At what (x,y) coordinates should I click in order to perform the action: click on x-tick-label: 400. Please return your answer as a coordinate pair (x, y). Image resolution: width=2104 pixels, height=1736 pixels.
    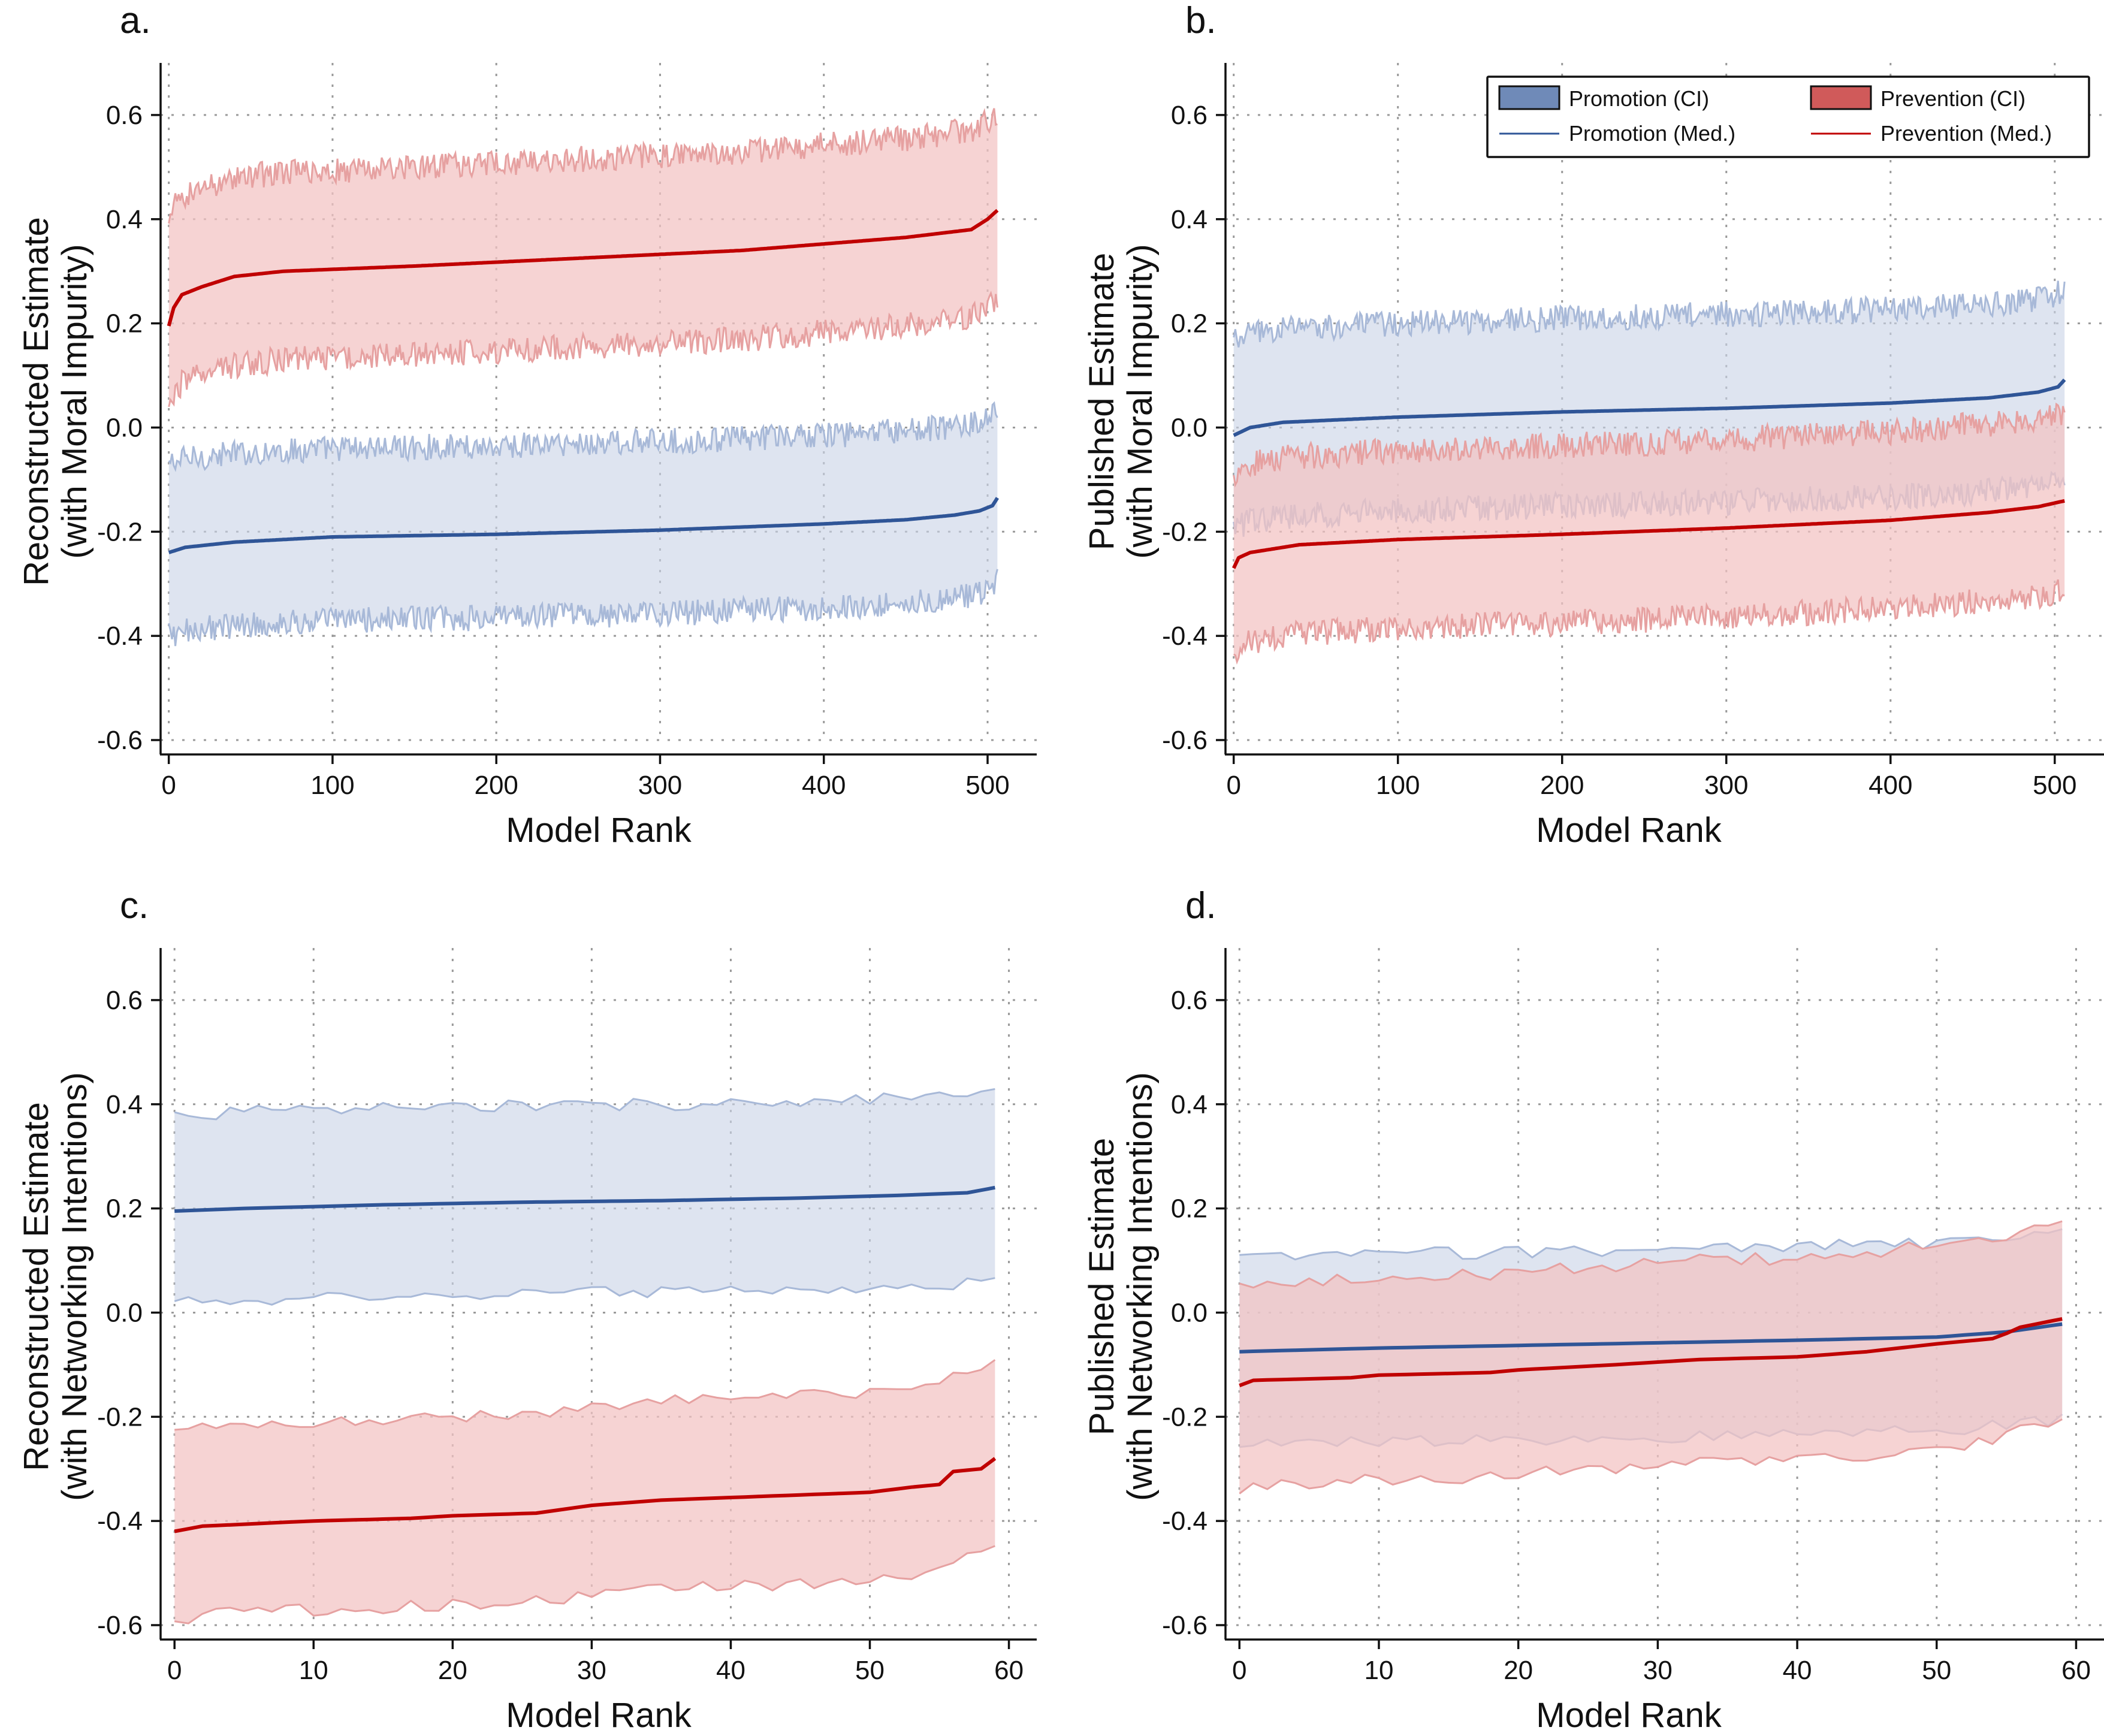
    Looking at the image, I should click on (824, 786).